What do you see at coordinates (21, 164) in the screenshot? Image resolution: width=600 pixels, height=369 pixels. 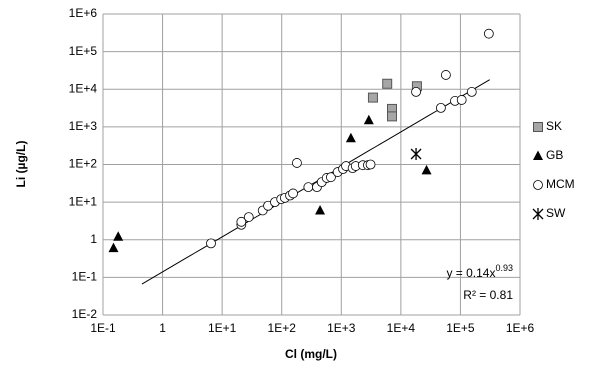 I see `y-axis-title: Li (µg/L)` at bounding box center [21, 164].